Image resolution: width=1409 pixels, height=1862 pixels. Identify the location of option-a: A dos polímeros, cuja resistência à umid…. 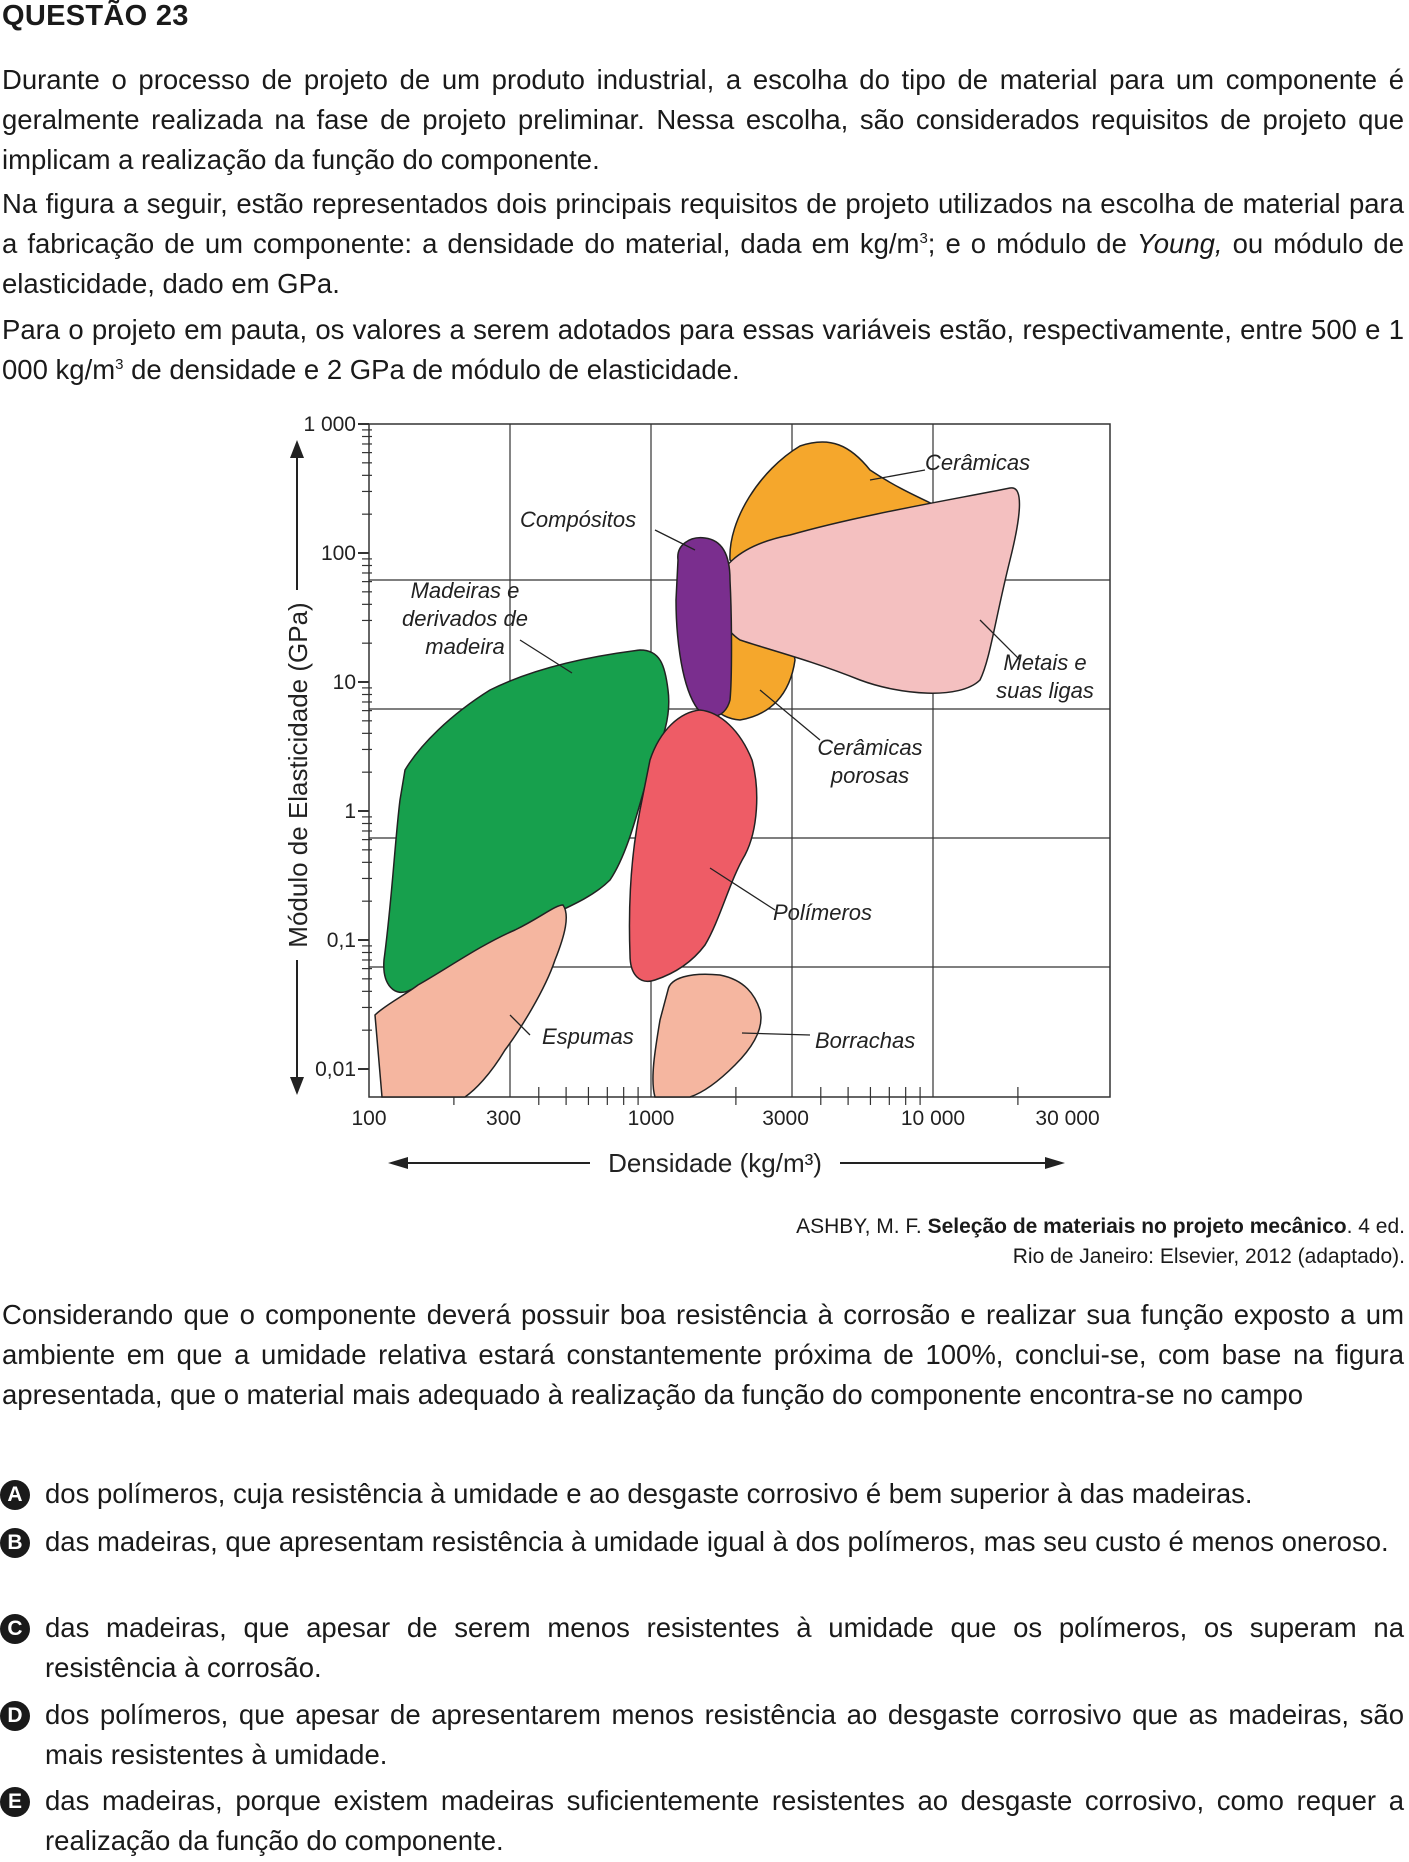
(702, 1494).